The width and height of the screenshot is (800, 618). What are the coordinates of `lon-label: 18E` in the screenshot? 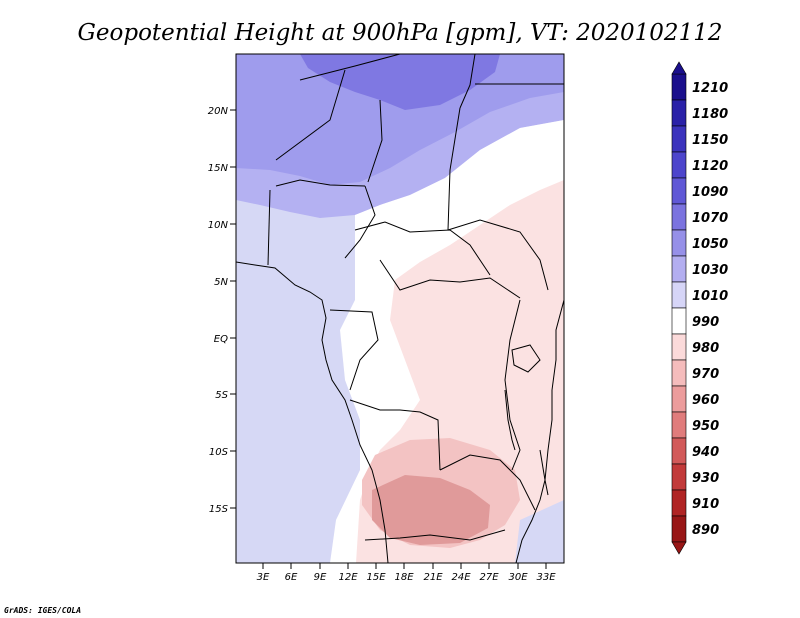 It's located at (404, 577).